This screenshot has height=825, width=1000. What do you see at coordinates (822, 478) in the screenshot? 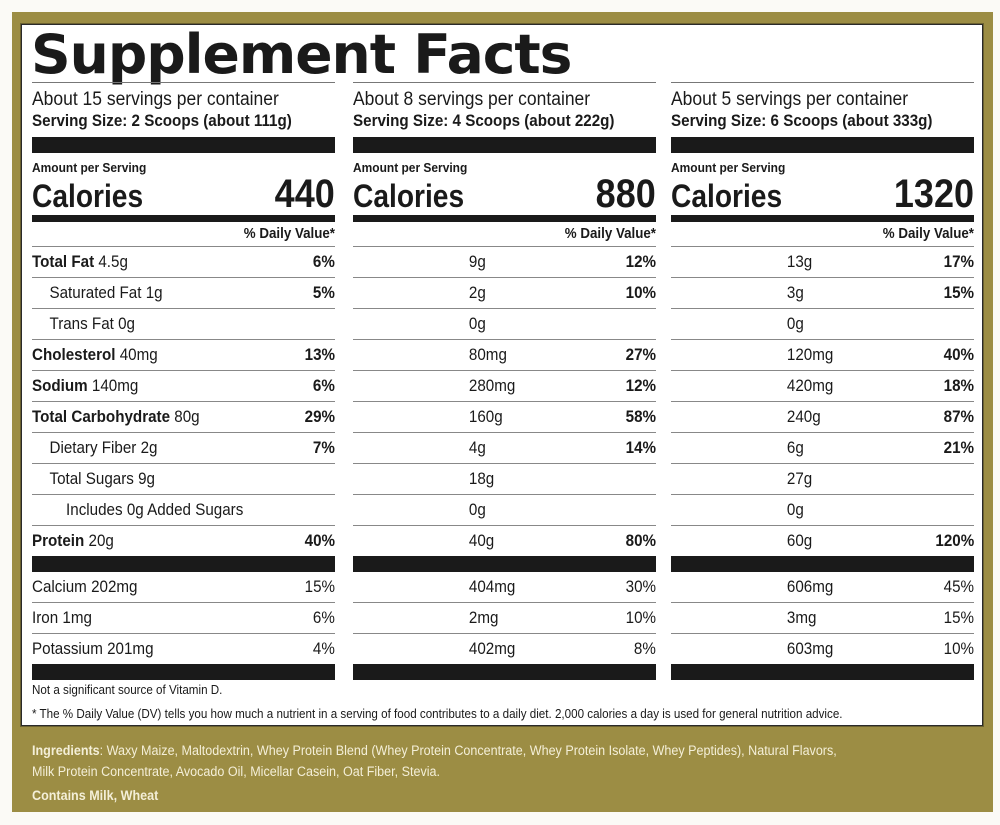
I see `nutrient-row: 27g` at bounding box center [822, 478].